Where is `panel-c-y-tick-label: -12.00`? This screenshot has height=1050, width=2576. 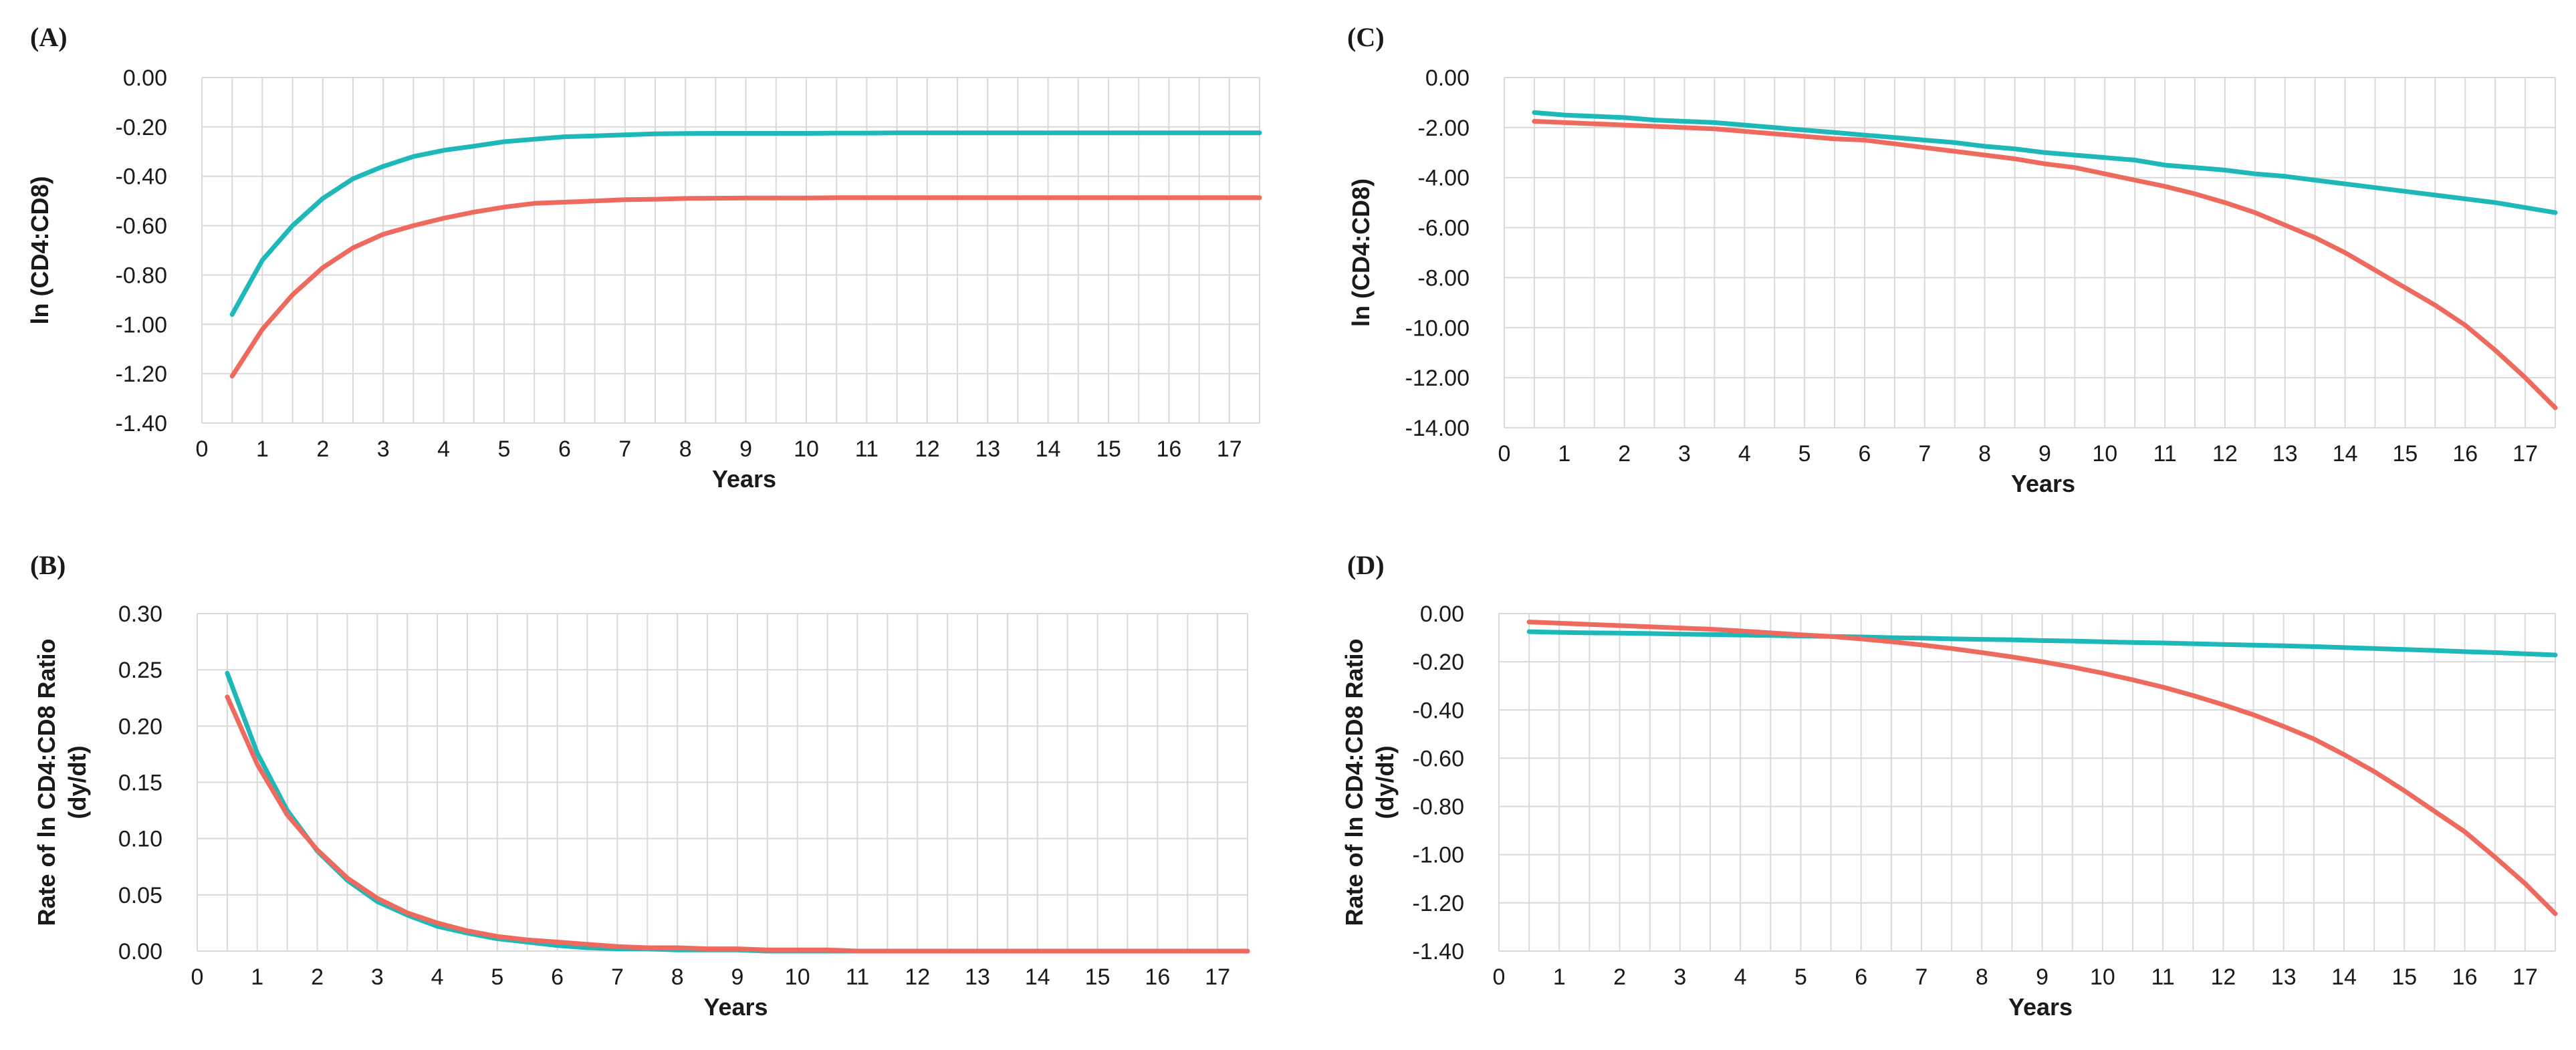
panel-c-y-tick-label: -12.00 is located at coordinates (1437, 378).